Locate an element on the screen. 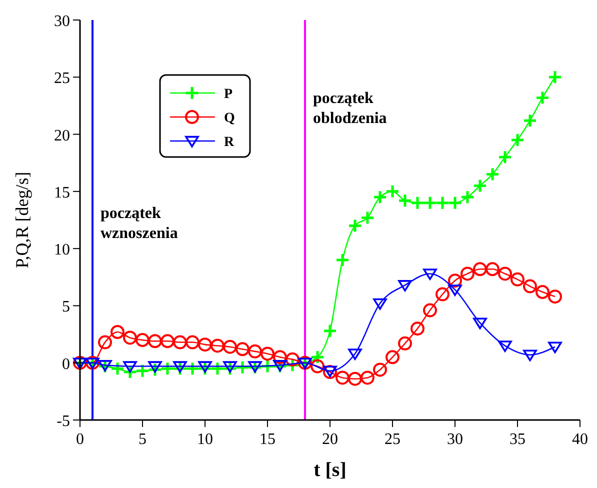  x-tick-label: 0 is located at coordinates (80, 439).